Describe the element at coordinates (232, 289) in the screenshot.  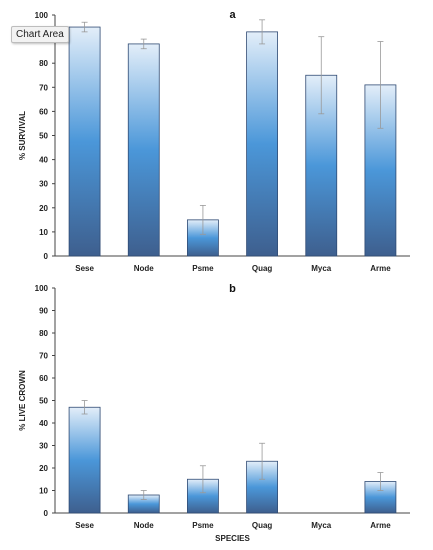
I see `panel-title: b` at that location.